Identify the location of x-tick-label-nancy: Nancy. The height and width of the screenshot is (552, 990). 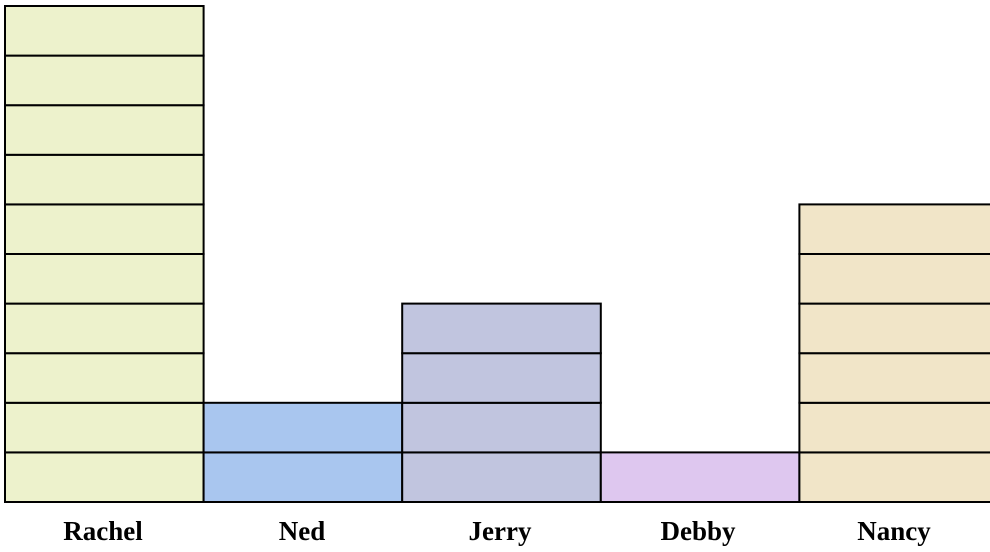
(894, 531).